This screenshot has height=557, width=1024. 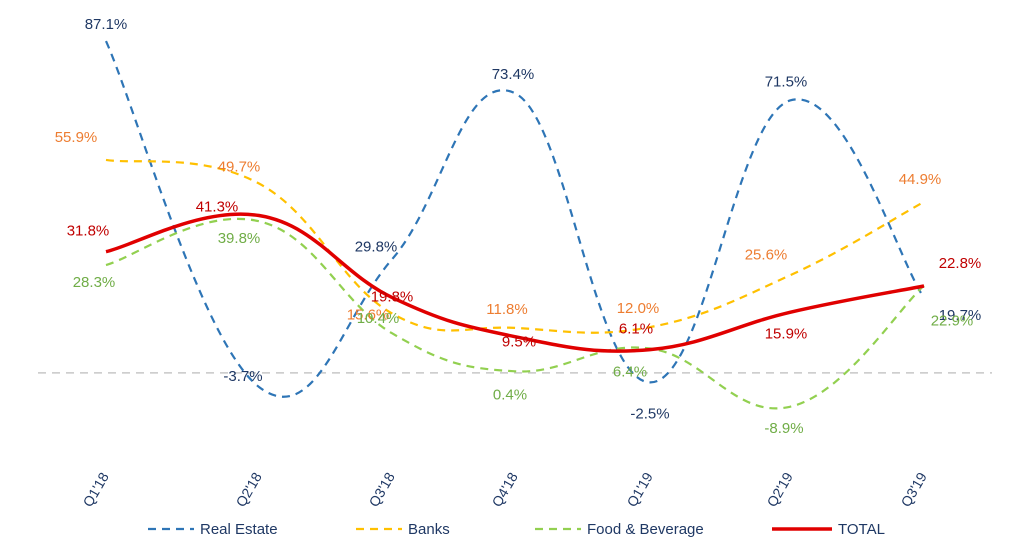 What do you see at coordinates (786, 81) in the screenshot?
I see `data-label-real_estate: 71.5%` at bounding box center [786, 81].